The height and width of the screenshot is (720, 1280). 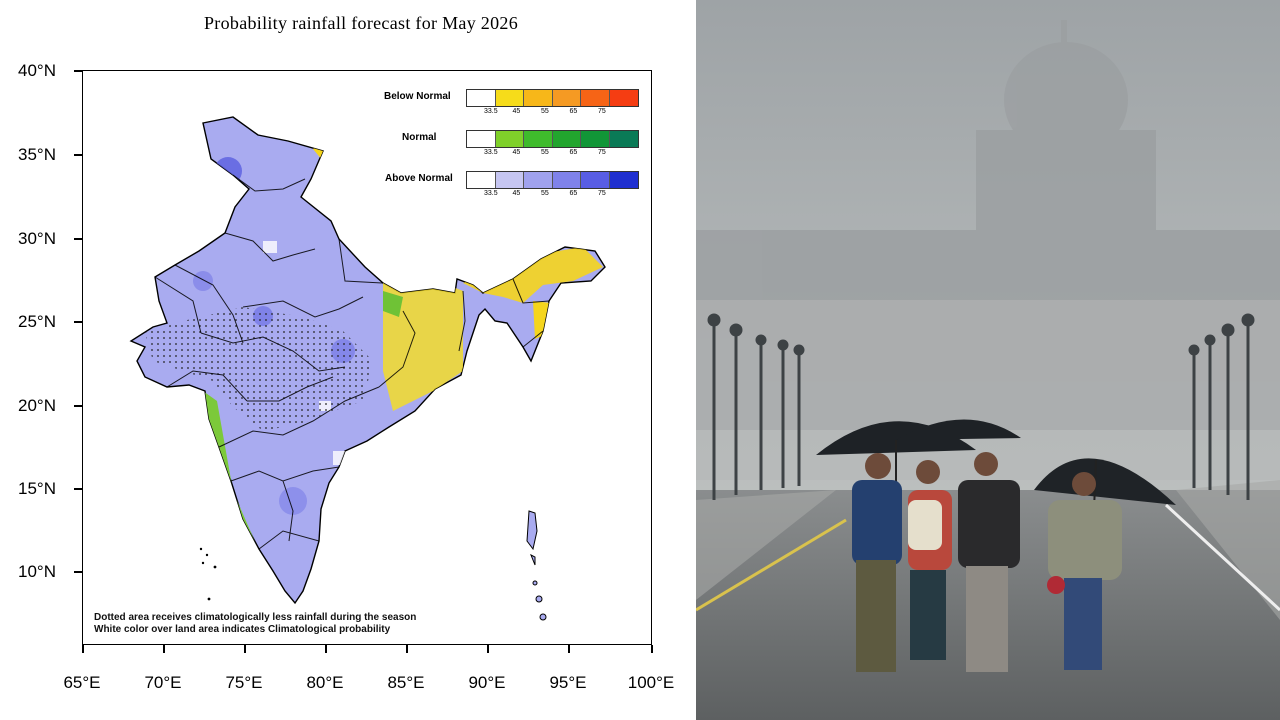 What do you see at coordinates (419, 137) in the screenshot?
I see `legend-label: Normal` at bounding box center [419, 137].